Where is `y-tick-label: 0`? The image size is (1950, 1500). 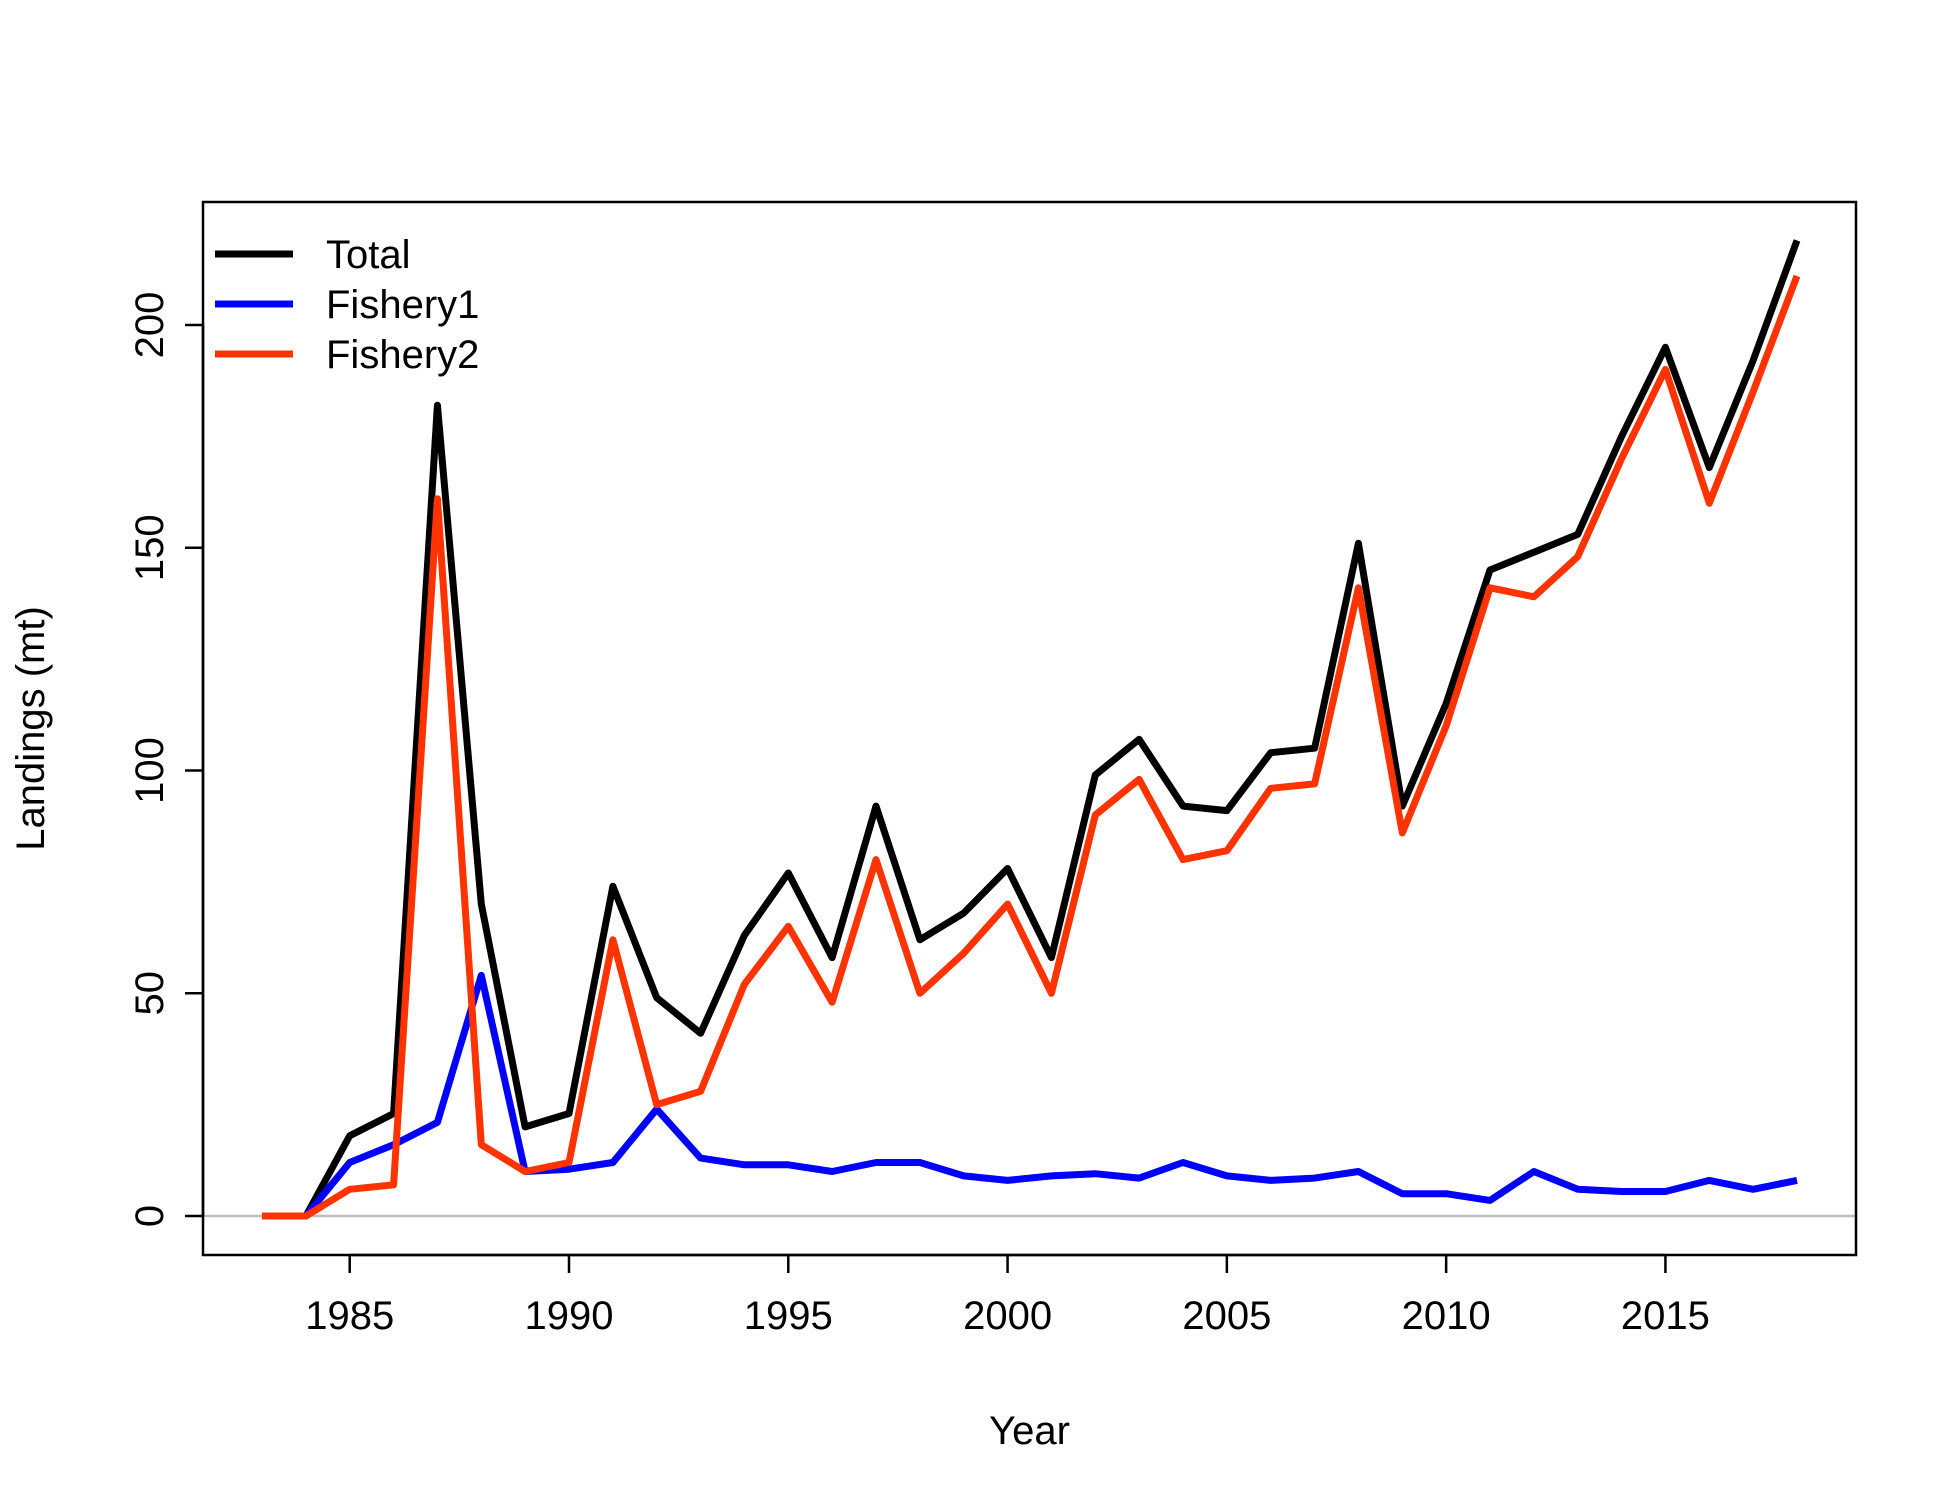
y-tick-label: 0 is located at coordinates (150, 1216).